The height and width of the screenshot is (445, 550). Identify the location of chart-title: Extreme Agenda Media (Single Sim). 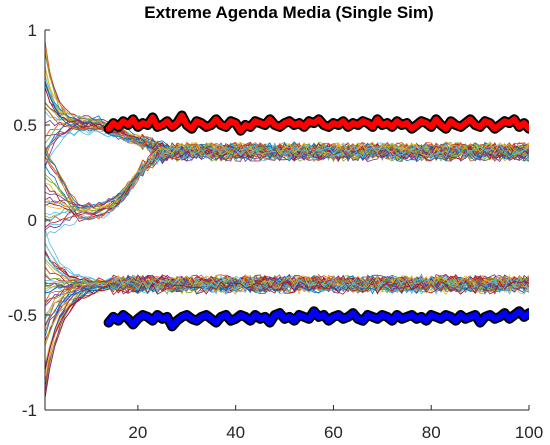
(288, 12).